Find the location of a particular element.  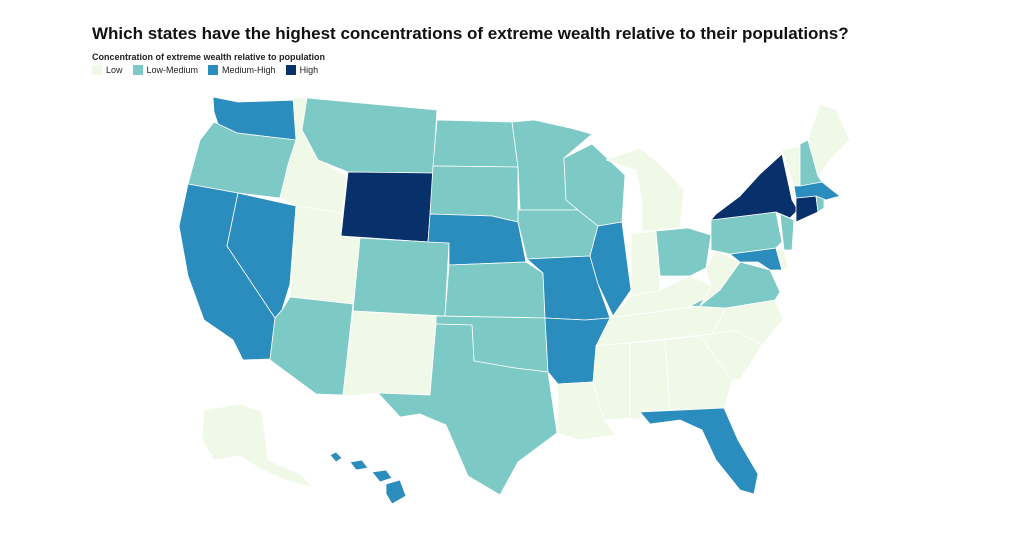

legend-swatch-medium-high is located at coordinates (213, 70).